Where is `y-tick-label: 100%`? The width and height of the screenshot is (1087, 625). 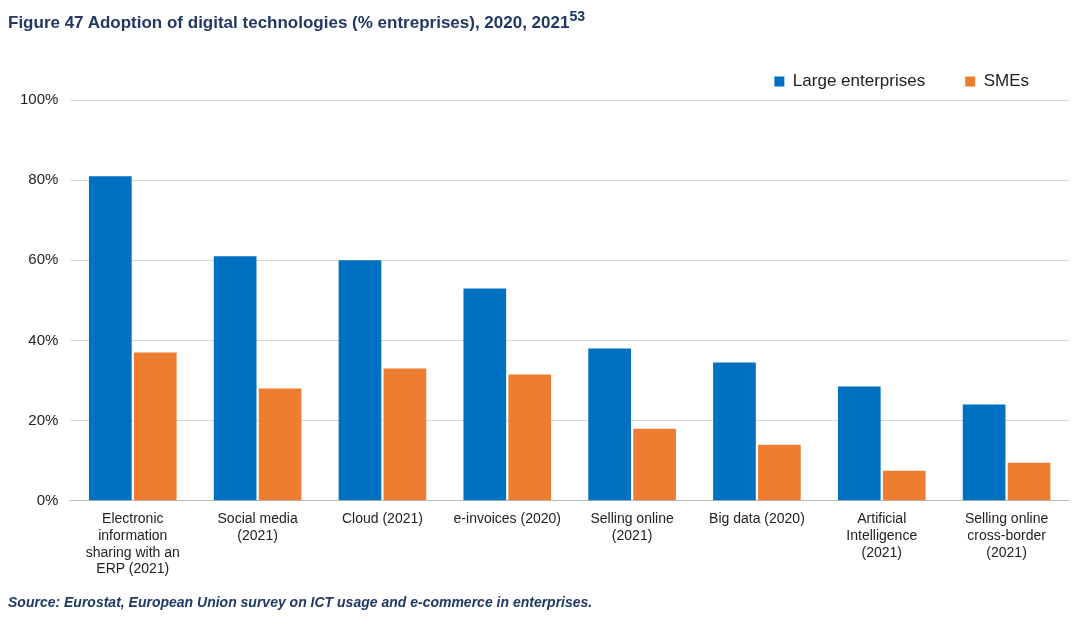
y-tick-label: 100% is located at coordinates (39, 98).